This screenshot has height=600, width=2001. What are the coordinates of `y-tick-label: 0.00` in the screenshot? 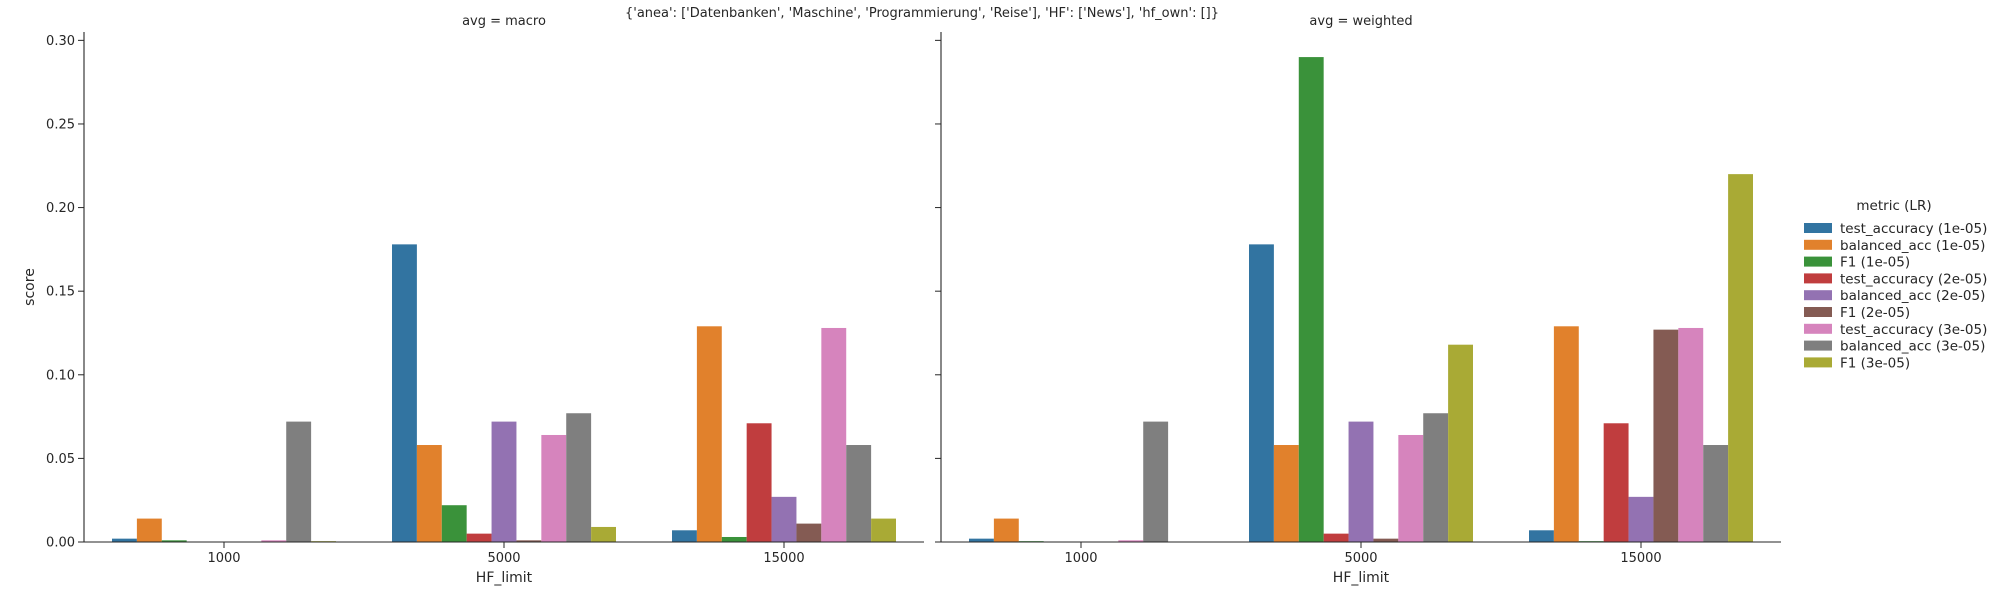 It's located at (60, 543).